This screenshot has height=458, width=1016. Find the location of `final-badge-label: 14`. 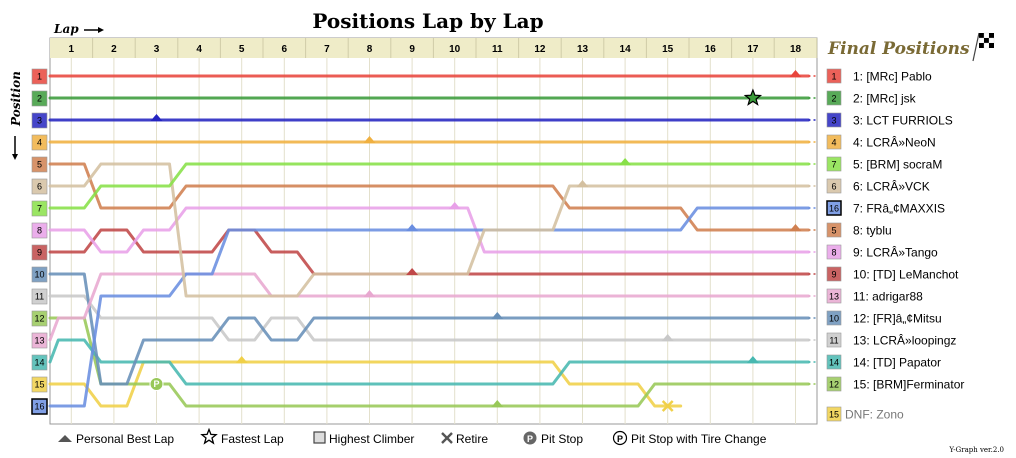

final-badge-label: 14 is located at coordinates (834, 363).